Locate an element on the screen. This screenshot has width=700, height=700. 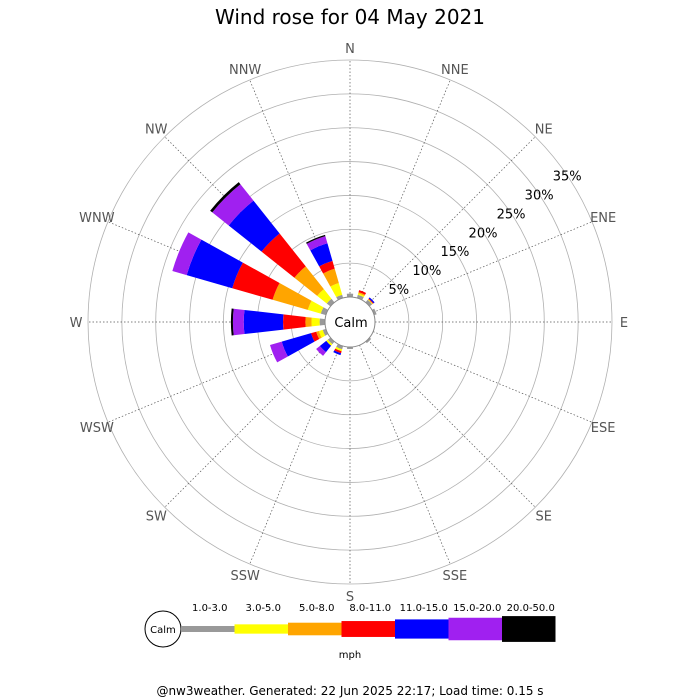
bar-nw-3.0-5.0 is located at coordinates (324, 296).